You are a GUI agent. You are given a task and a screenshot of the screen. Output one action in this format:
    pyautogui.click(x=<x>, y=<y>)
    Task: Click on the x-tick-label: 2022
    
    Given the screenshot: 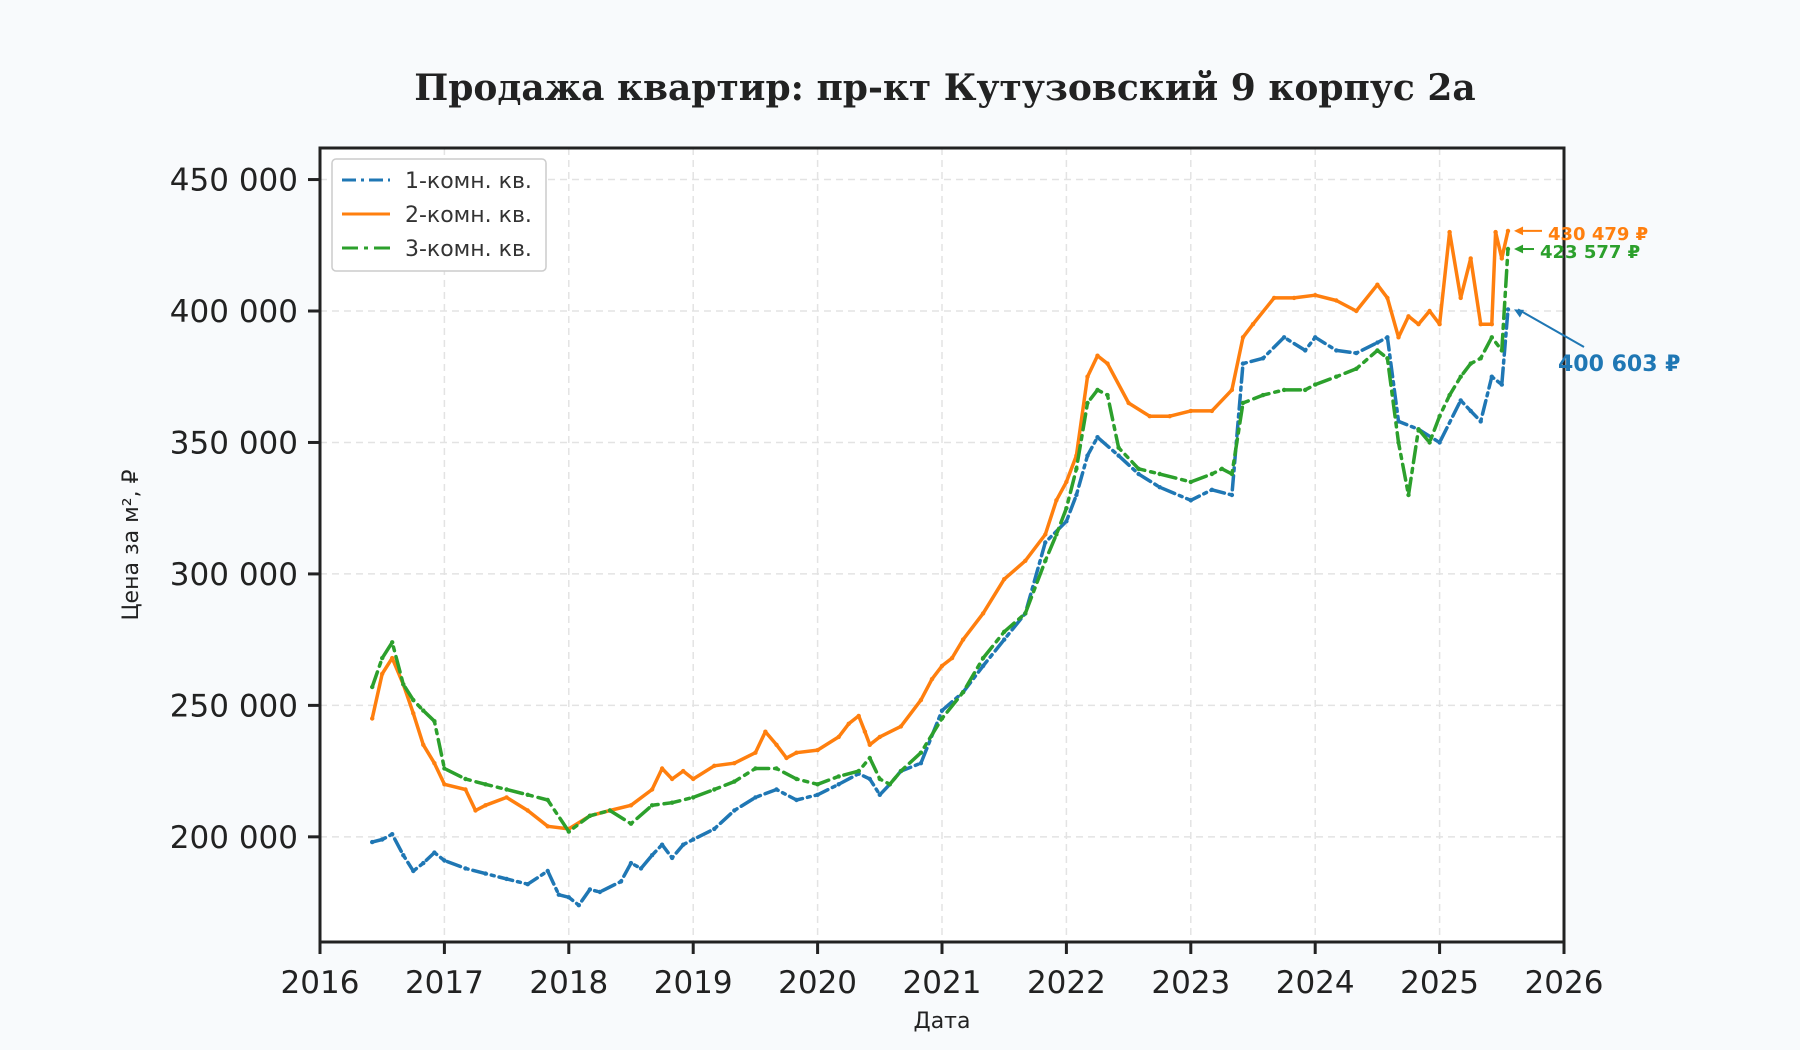 What is the action you would take?
    pyautogui.click(x=1066, y=983)
    